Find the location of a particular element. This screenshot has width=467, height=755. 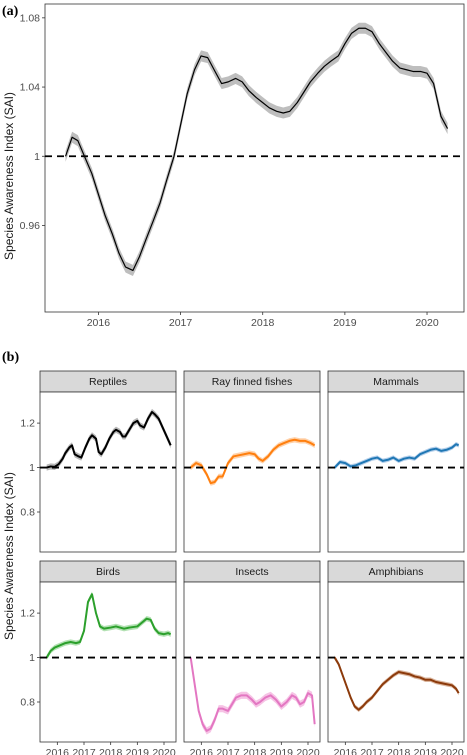

facet-birds-xtick-label: 2019 is located at coordinates (138, 751).